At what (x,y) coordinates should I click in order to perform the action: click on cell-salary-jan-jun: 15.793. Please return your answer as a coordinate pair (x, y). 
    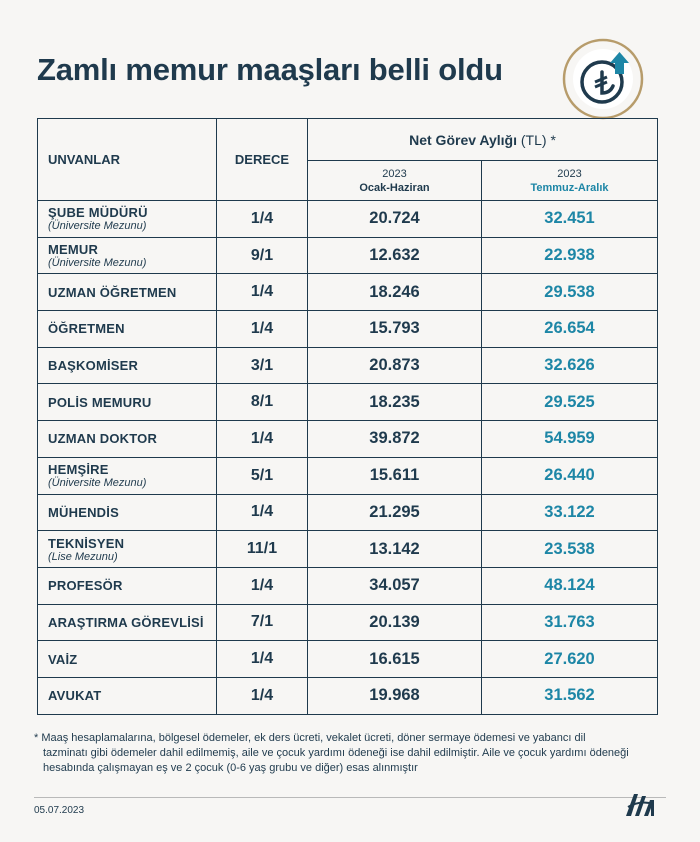
    Looking at the image, I should click on (394, 329).